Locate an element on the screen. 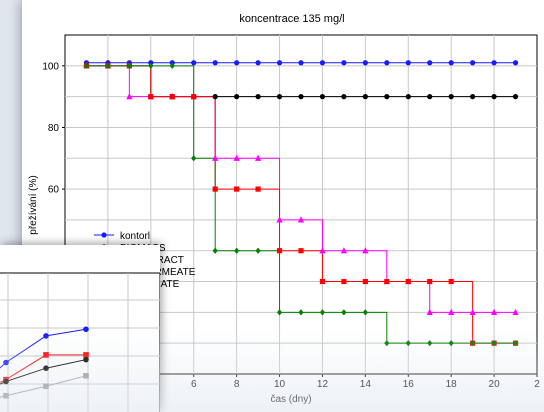  legend-marker is located at coordinates (104, 235).